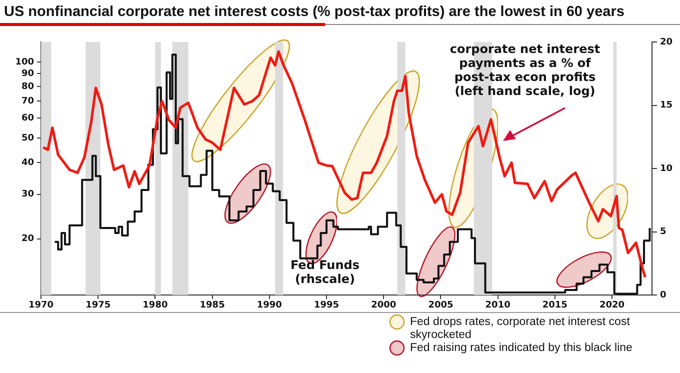  Describe the element at coordinates (27, 73) in the screenshot. I see `y-tick-label: 90` at that location.